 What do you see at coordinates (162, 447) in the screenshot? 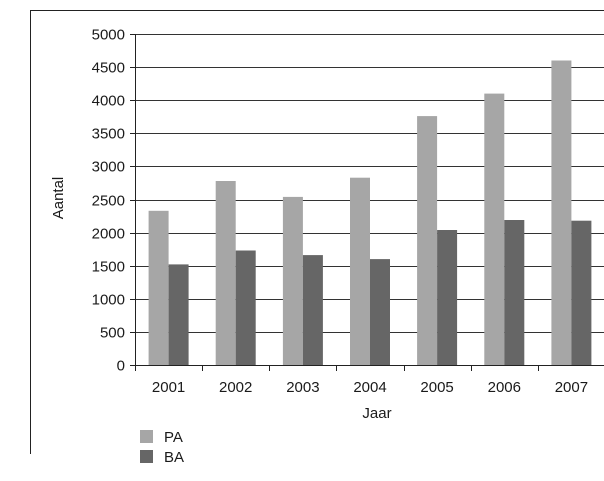
I see `legend: PA BA` at bounding box center [162, 447].